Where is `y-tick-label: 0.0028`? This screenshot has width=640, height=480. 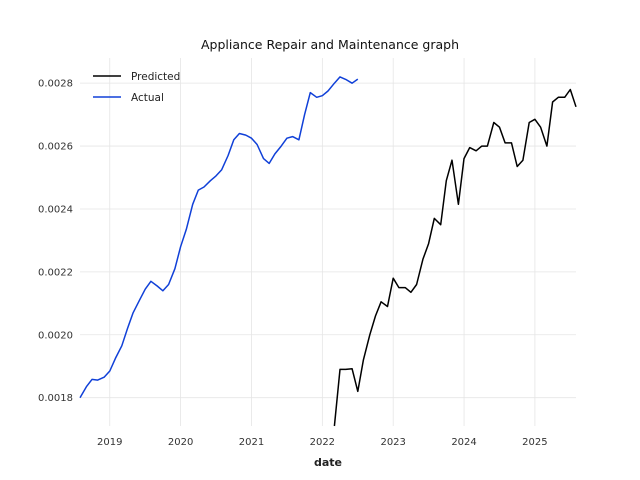 y-tick-label: 0.0028 is located at coordinates (55, 84).